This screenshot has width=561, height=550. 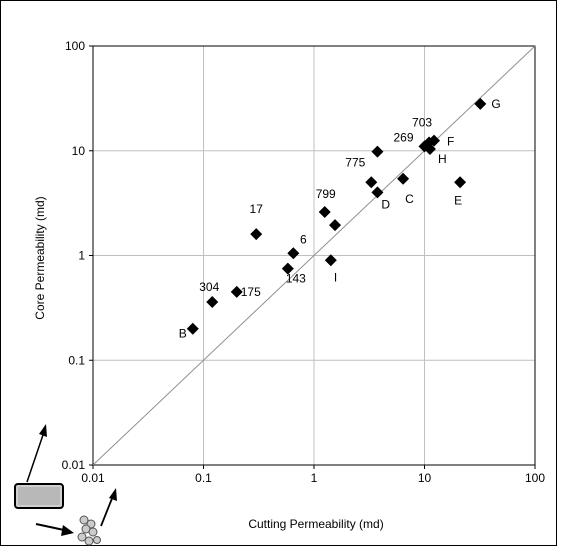 I want to click on data-point-label: F, so click(x=450, y=142).